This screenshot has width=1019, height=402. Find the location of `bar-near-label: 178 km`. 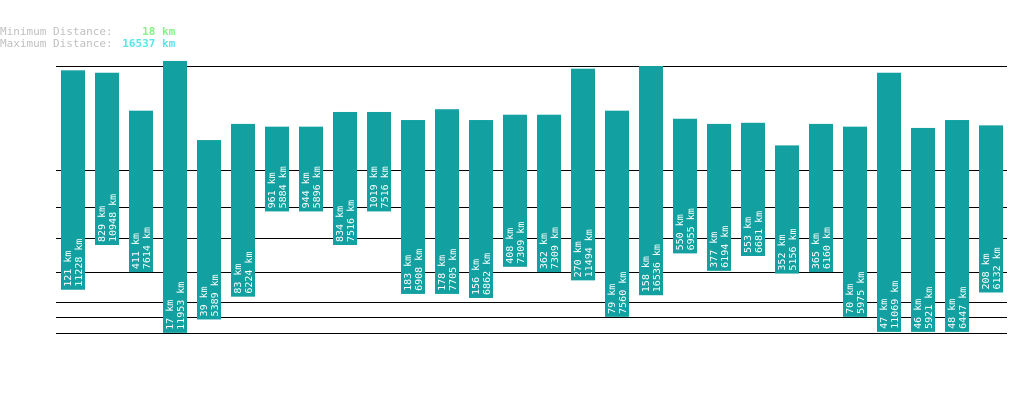

bar-near-label: 178 km is located at coordinates (442, 273).